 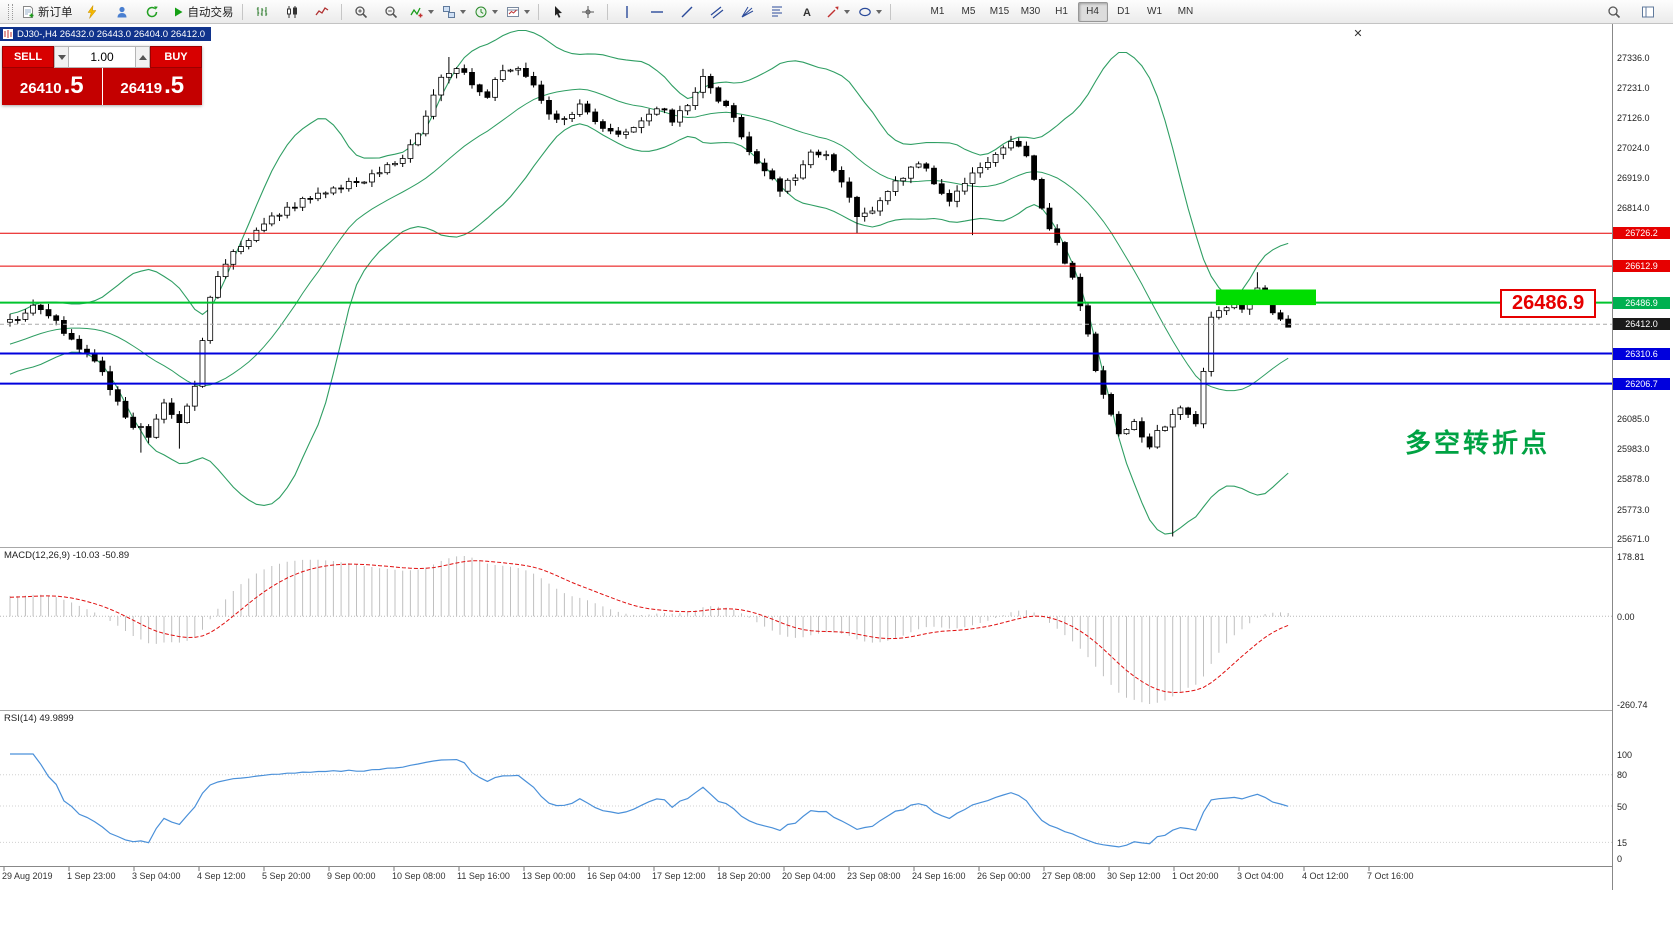 I want to click on time-axis-label: 20 Sep 04:00, so click(x=809, y=876).